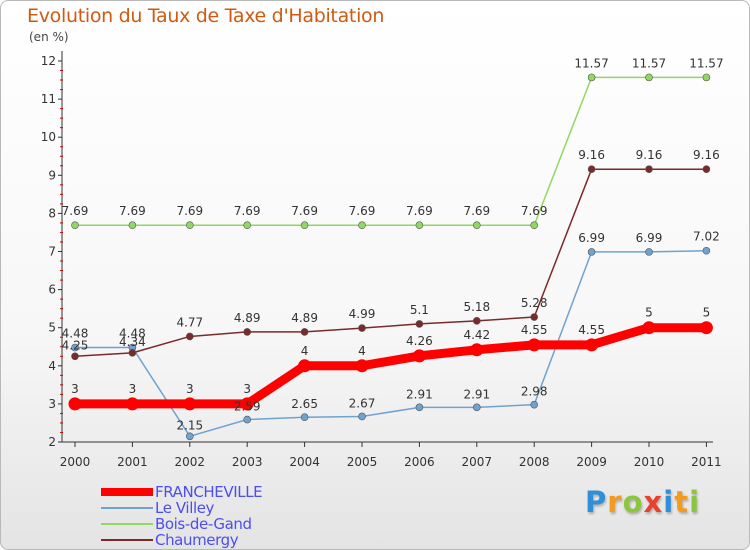 The image size is (750, 550). What do you see at coordinates (653, 502) in the screenshot?
I see `logo-letter: x` at bounding box center [653, 502].